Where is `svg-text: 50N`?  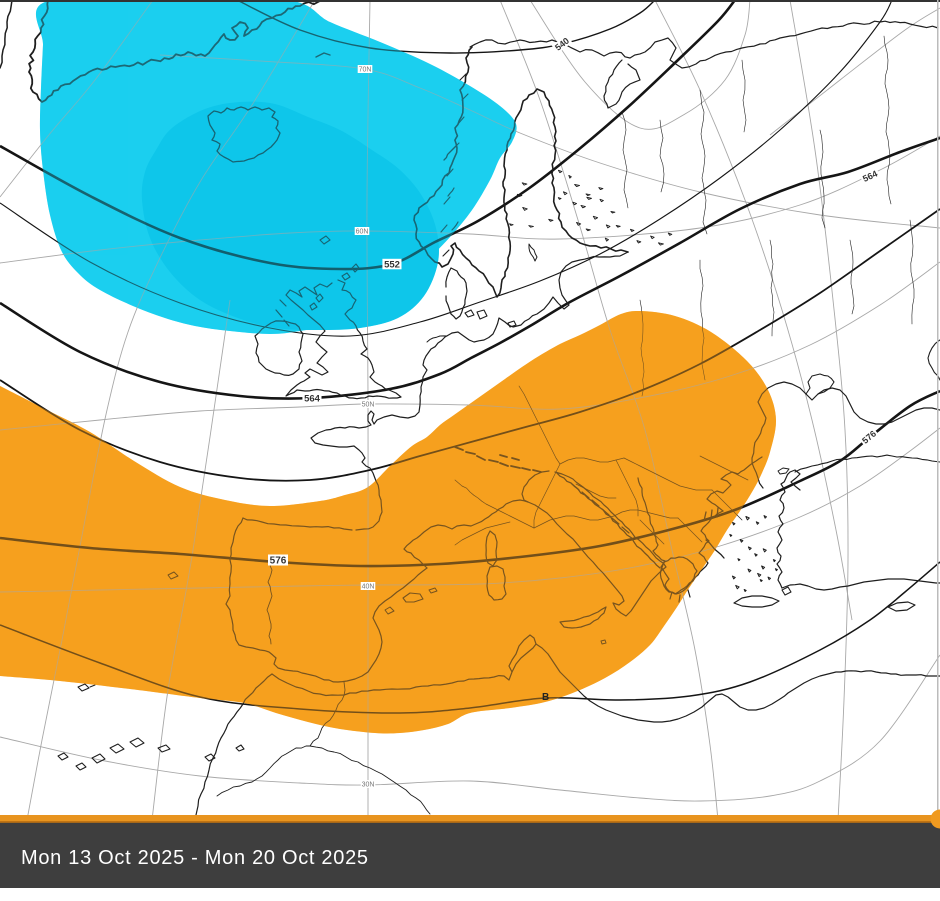
svg-text: 50N is located at coordinates (368, 405).